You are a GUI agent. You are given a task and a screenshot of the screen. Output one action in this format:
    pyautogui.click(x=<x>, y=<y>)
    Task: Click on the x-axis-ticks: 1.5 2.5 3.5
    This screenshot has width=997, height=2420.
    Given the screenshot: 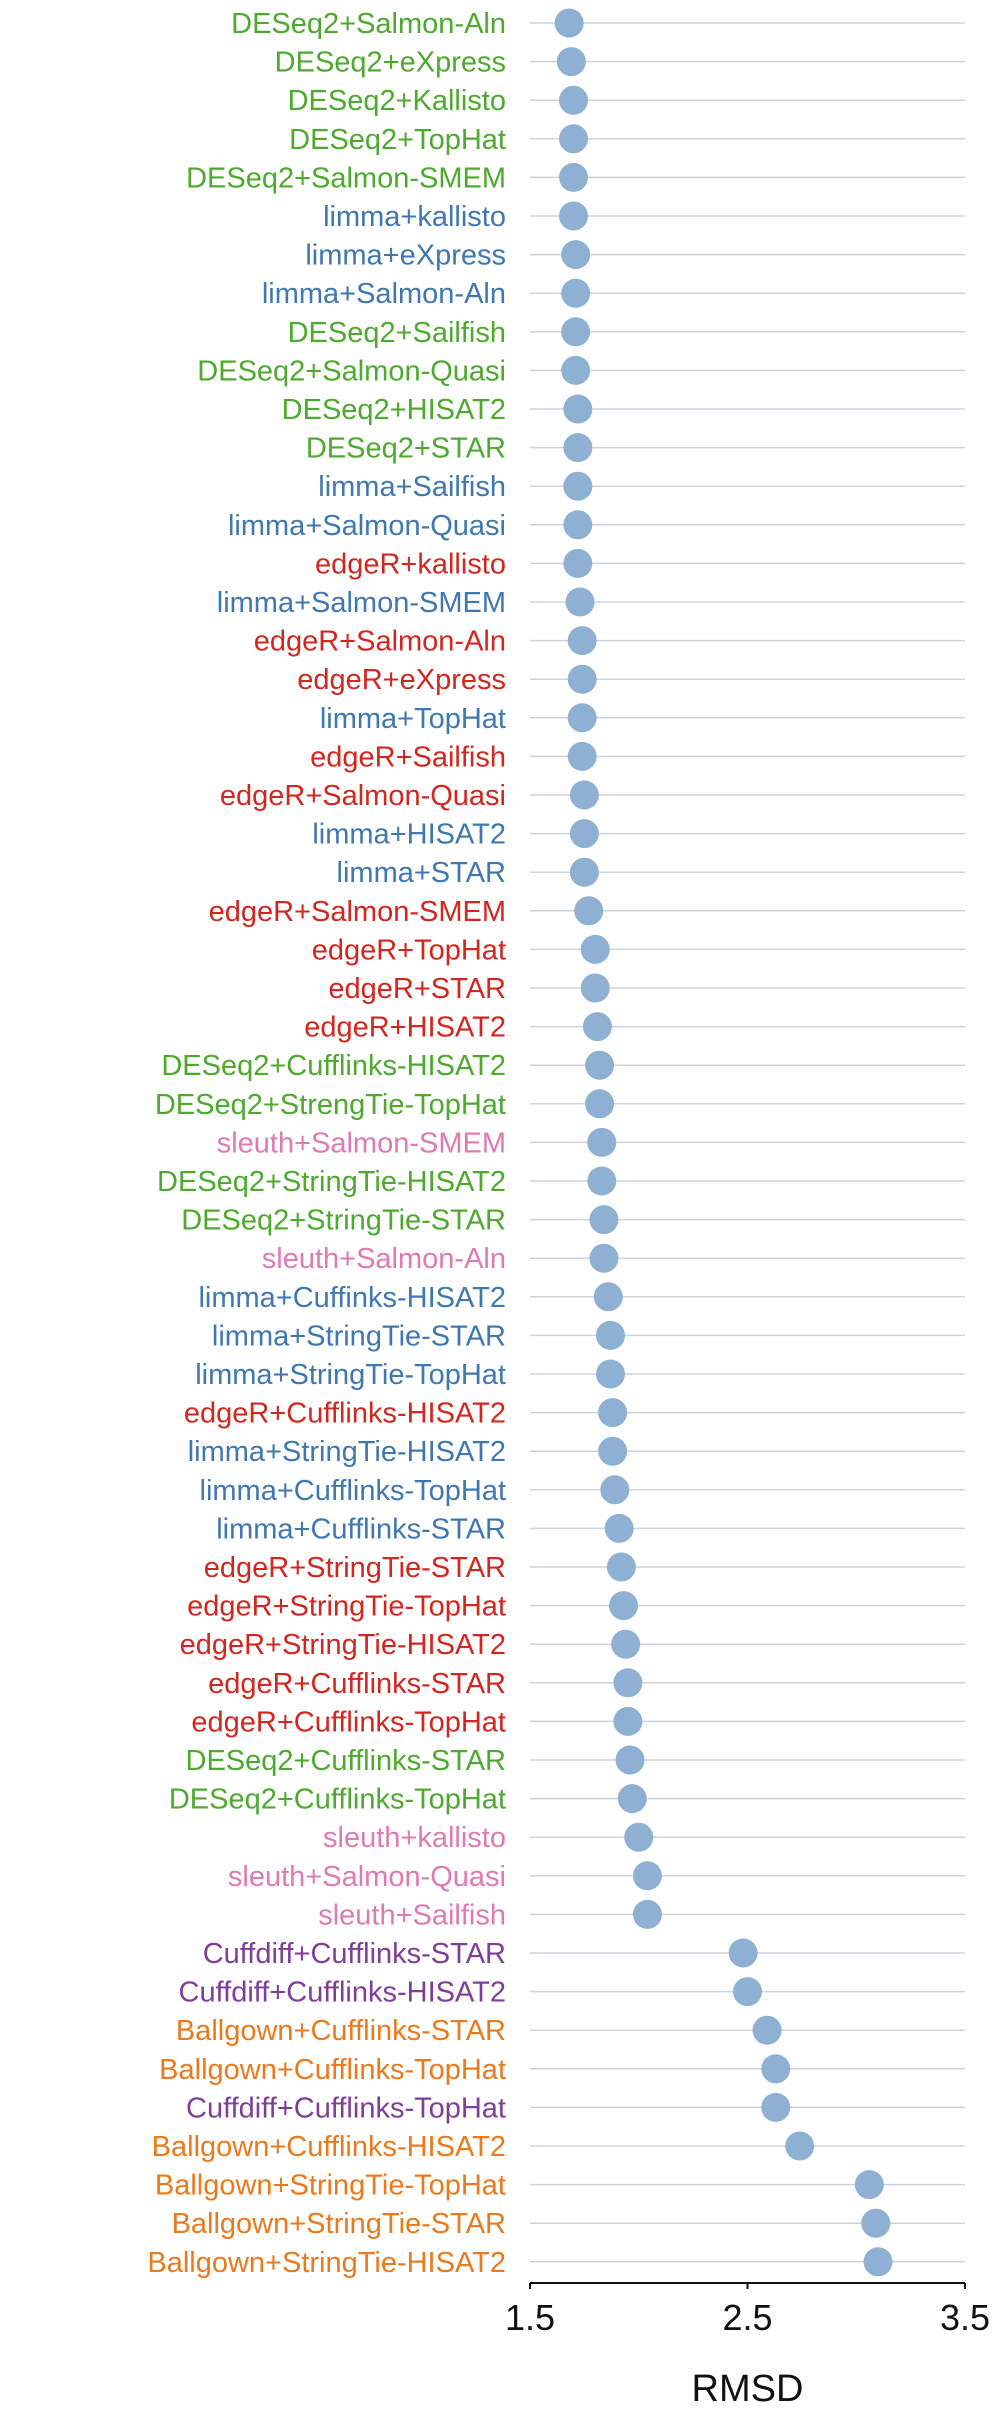 What is the action you would take?
    pyautogui.click(x=747, y=2310)
    